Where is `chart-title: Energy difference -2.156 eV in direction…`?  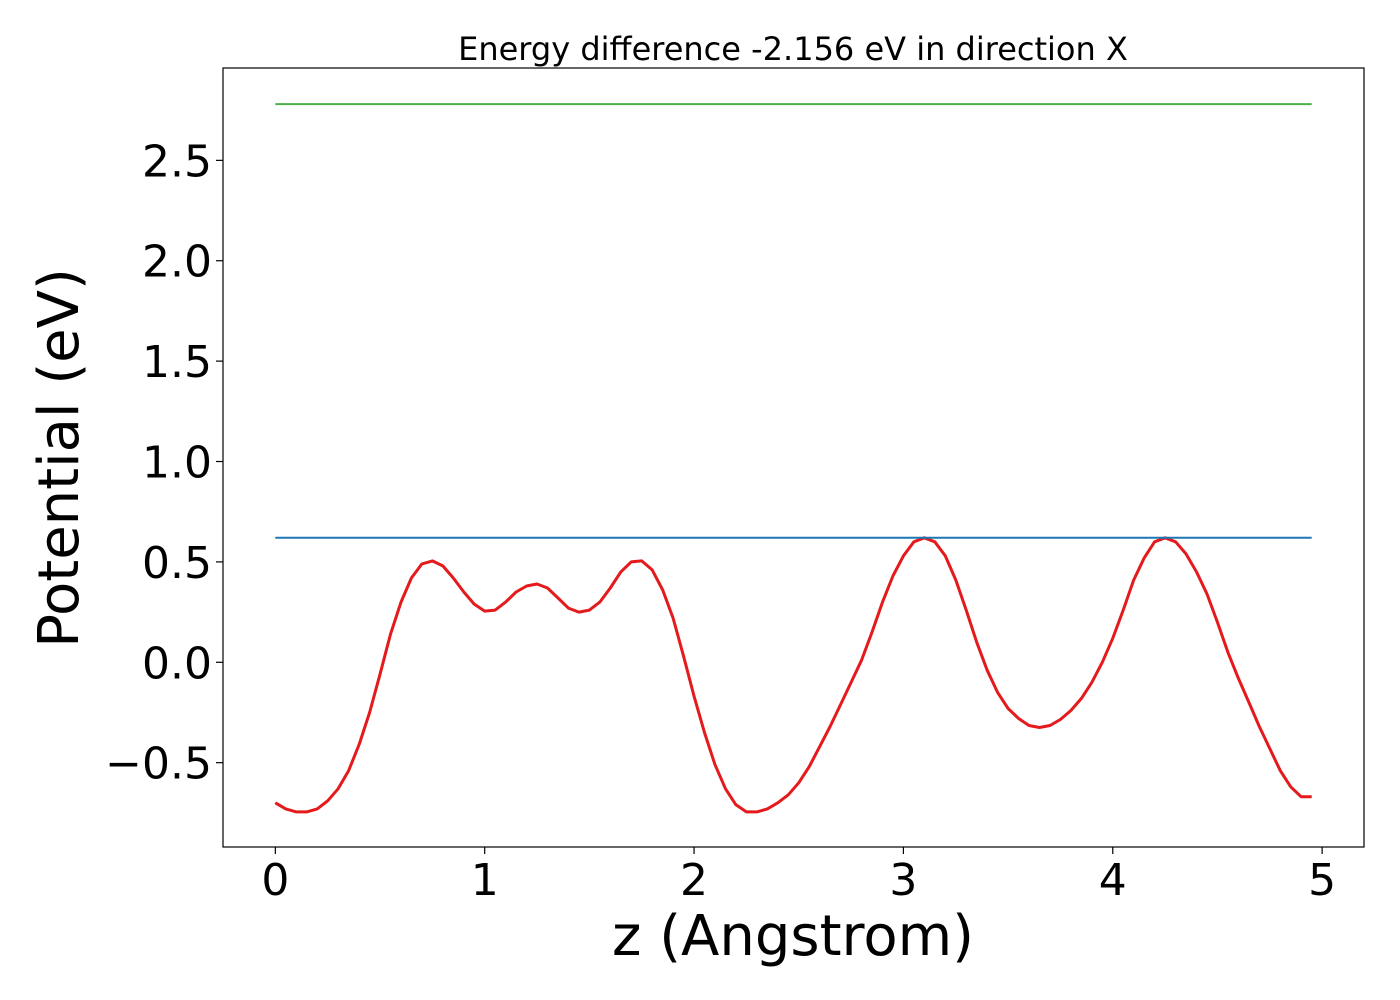
chart-title: Energy difference -2.156 eV in direction… is located at coordinates (793, 49).